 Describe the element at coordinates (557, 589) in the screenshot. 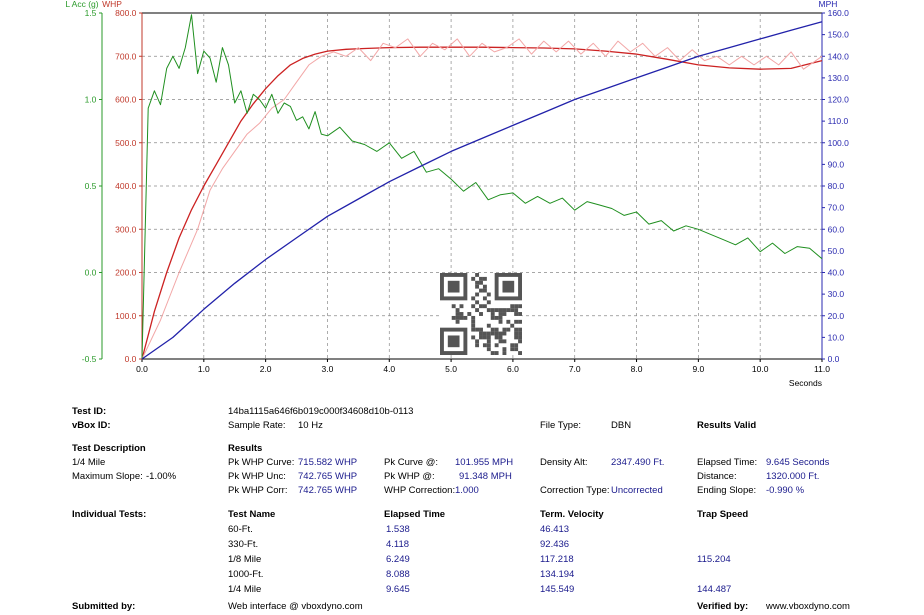

I see `test-velocity-cell: 145.549` at that location.